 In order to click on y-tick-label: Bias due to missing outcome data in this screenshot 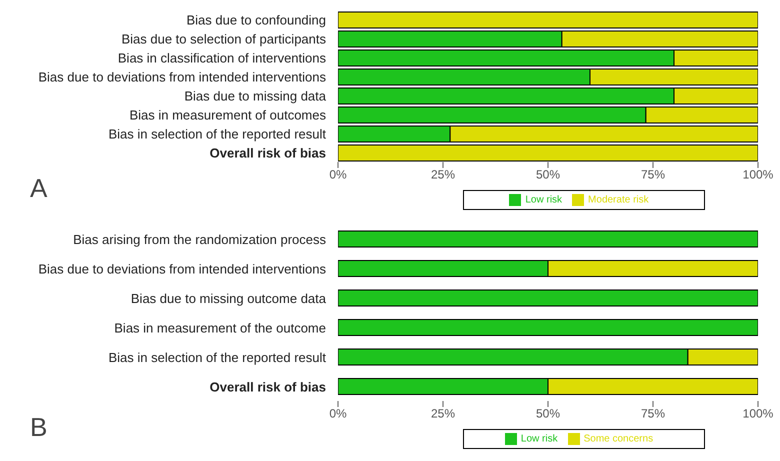, I will do `click(228, 298)`.